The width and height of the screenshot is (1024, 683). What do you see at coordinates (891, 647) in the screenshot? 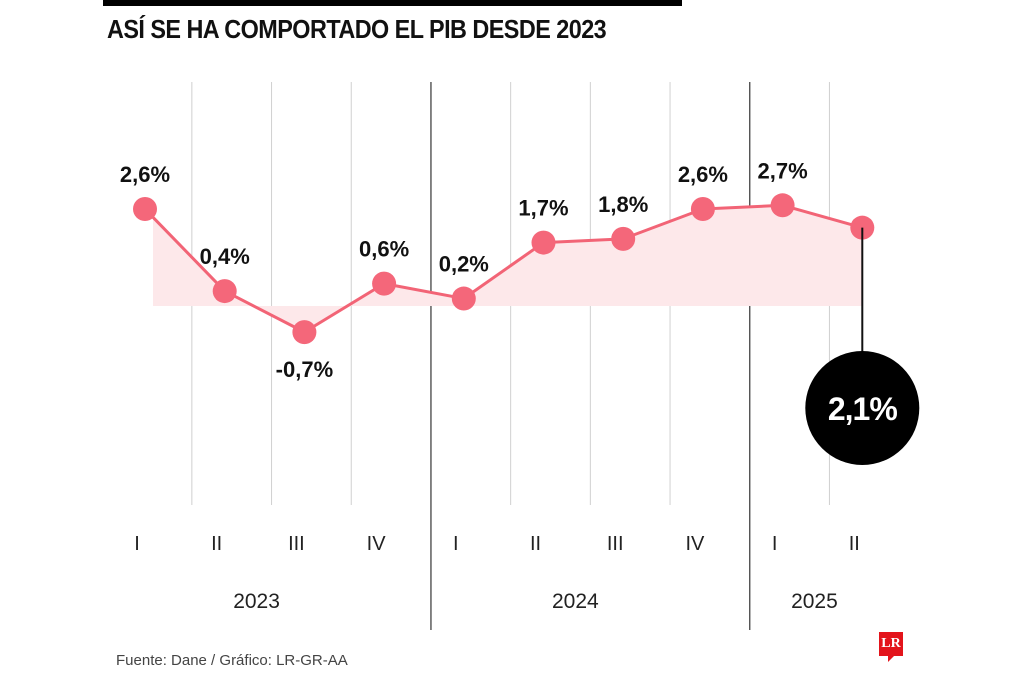
I see `lr-logo: LR` at bounding box center [891, 647].